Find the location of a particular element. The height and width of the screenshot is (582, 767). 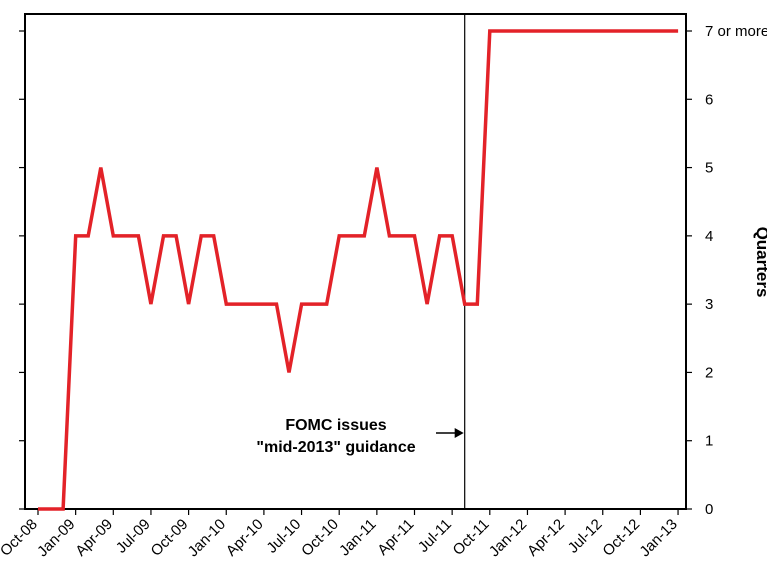

annotation-line-1: FOMC issues is located at coordinates (335, 425).